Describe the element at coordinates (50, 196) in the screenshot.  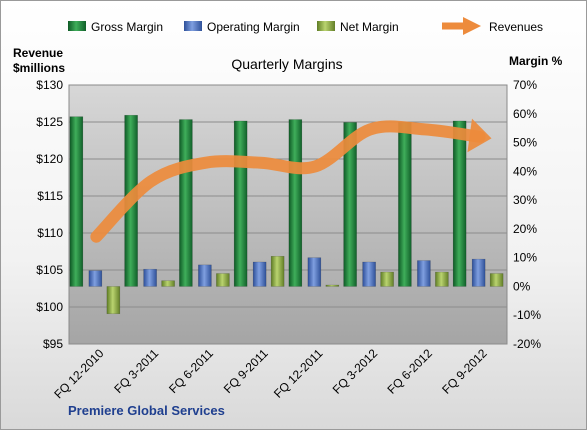
I see `left-tick-label: $115` at that location.